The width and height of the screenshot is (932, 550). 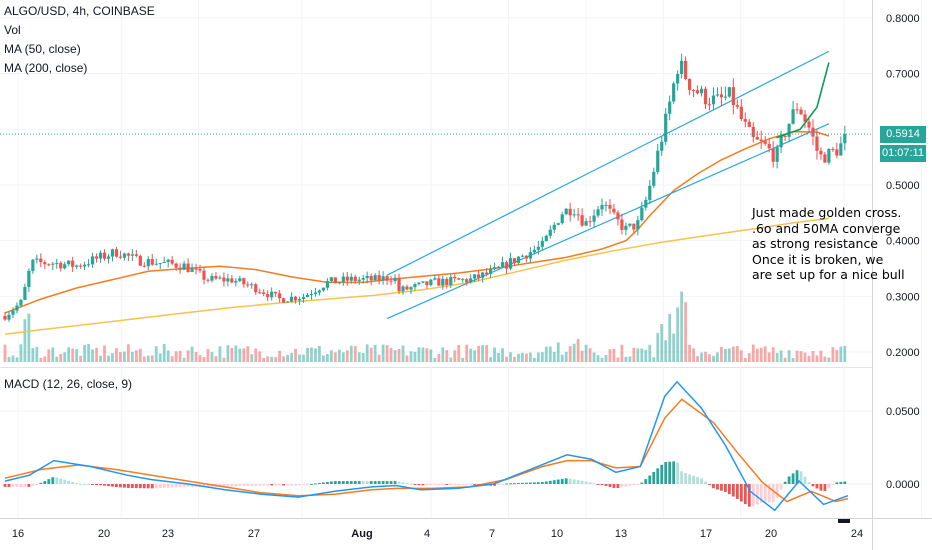 What do you see at coordinates (254, 534) in the screenshot?
I see `time-tick-label: 27` at bounding box center [254, 534].